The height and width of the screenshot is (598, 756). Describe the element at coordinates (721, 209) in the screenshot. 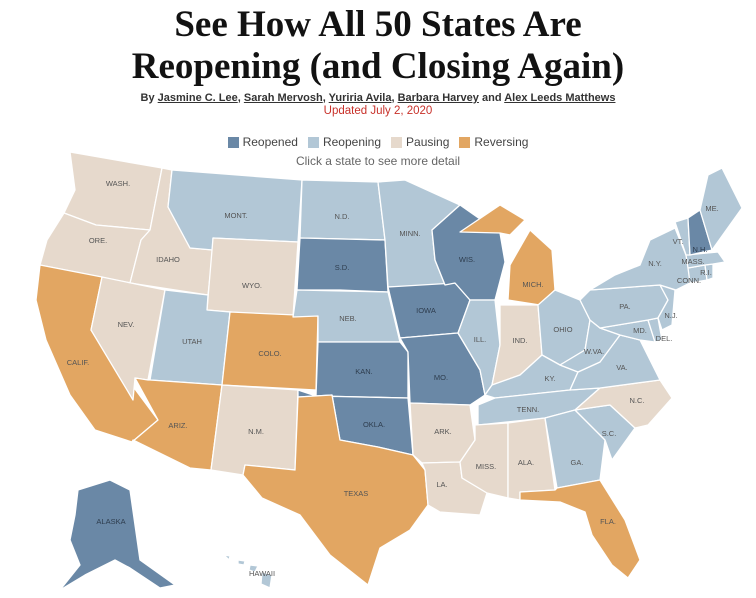

I see `state-me` at that location.